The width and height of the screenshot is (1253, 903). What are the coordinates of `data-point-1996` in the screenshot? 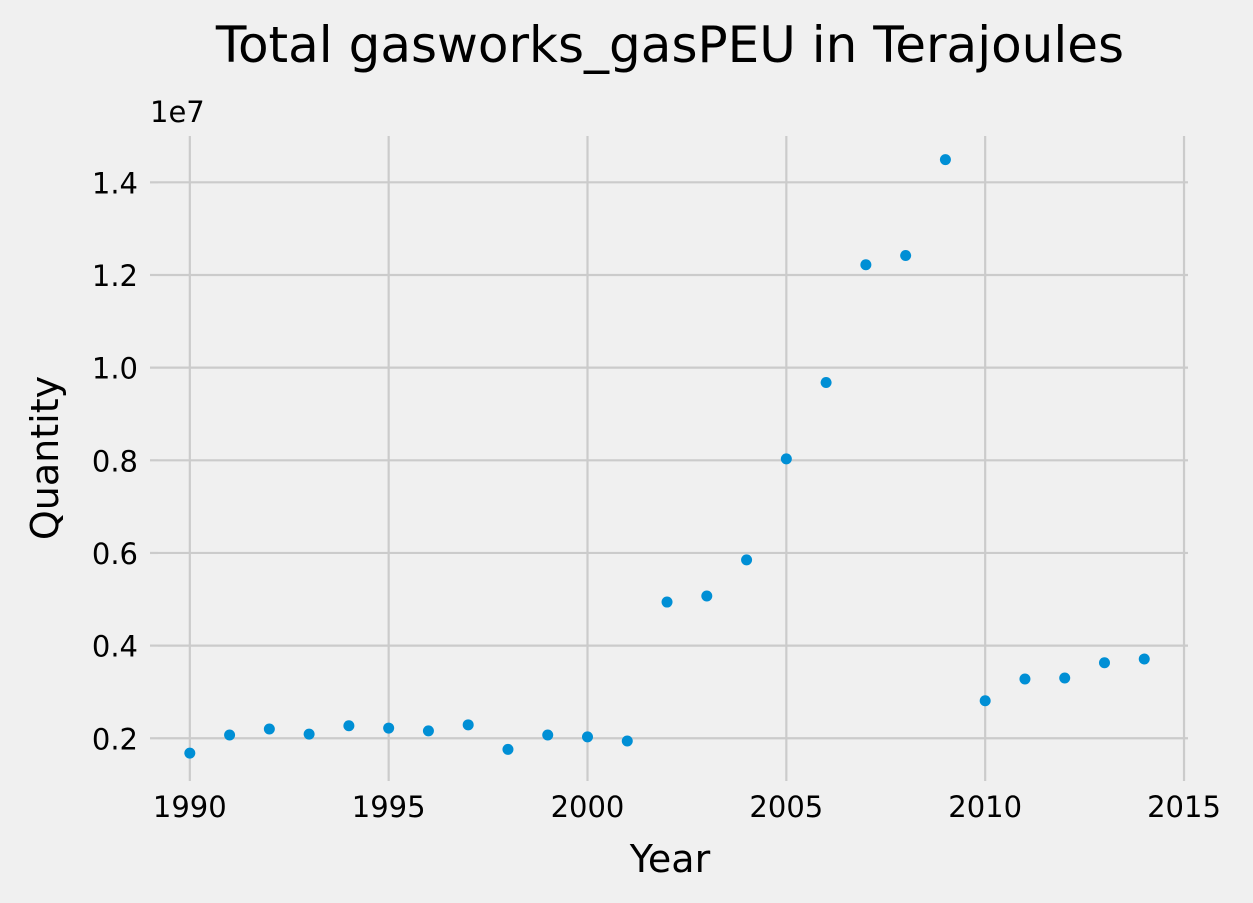 It's located at (428, 731).